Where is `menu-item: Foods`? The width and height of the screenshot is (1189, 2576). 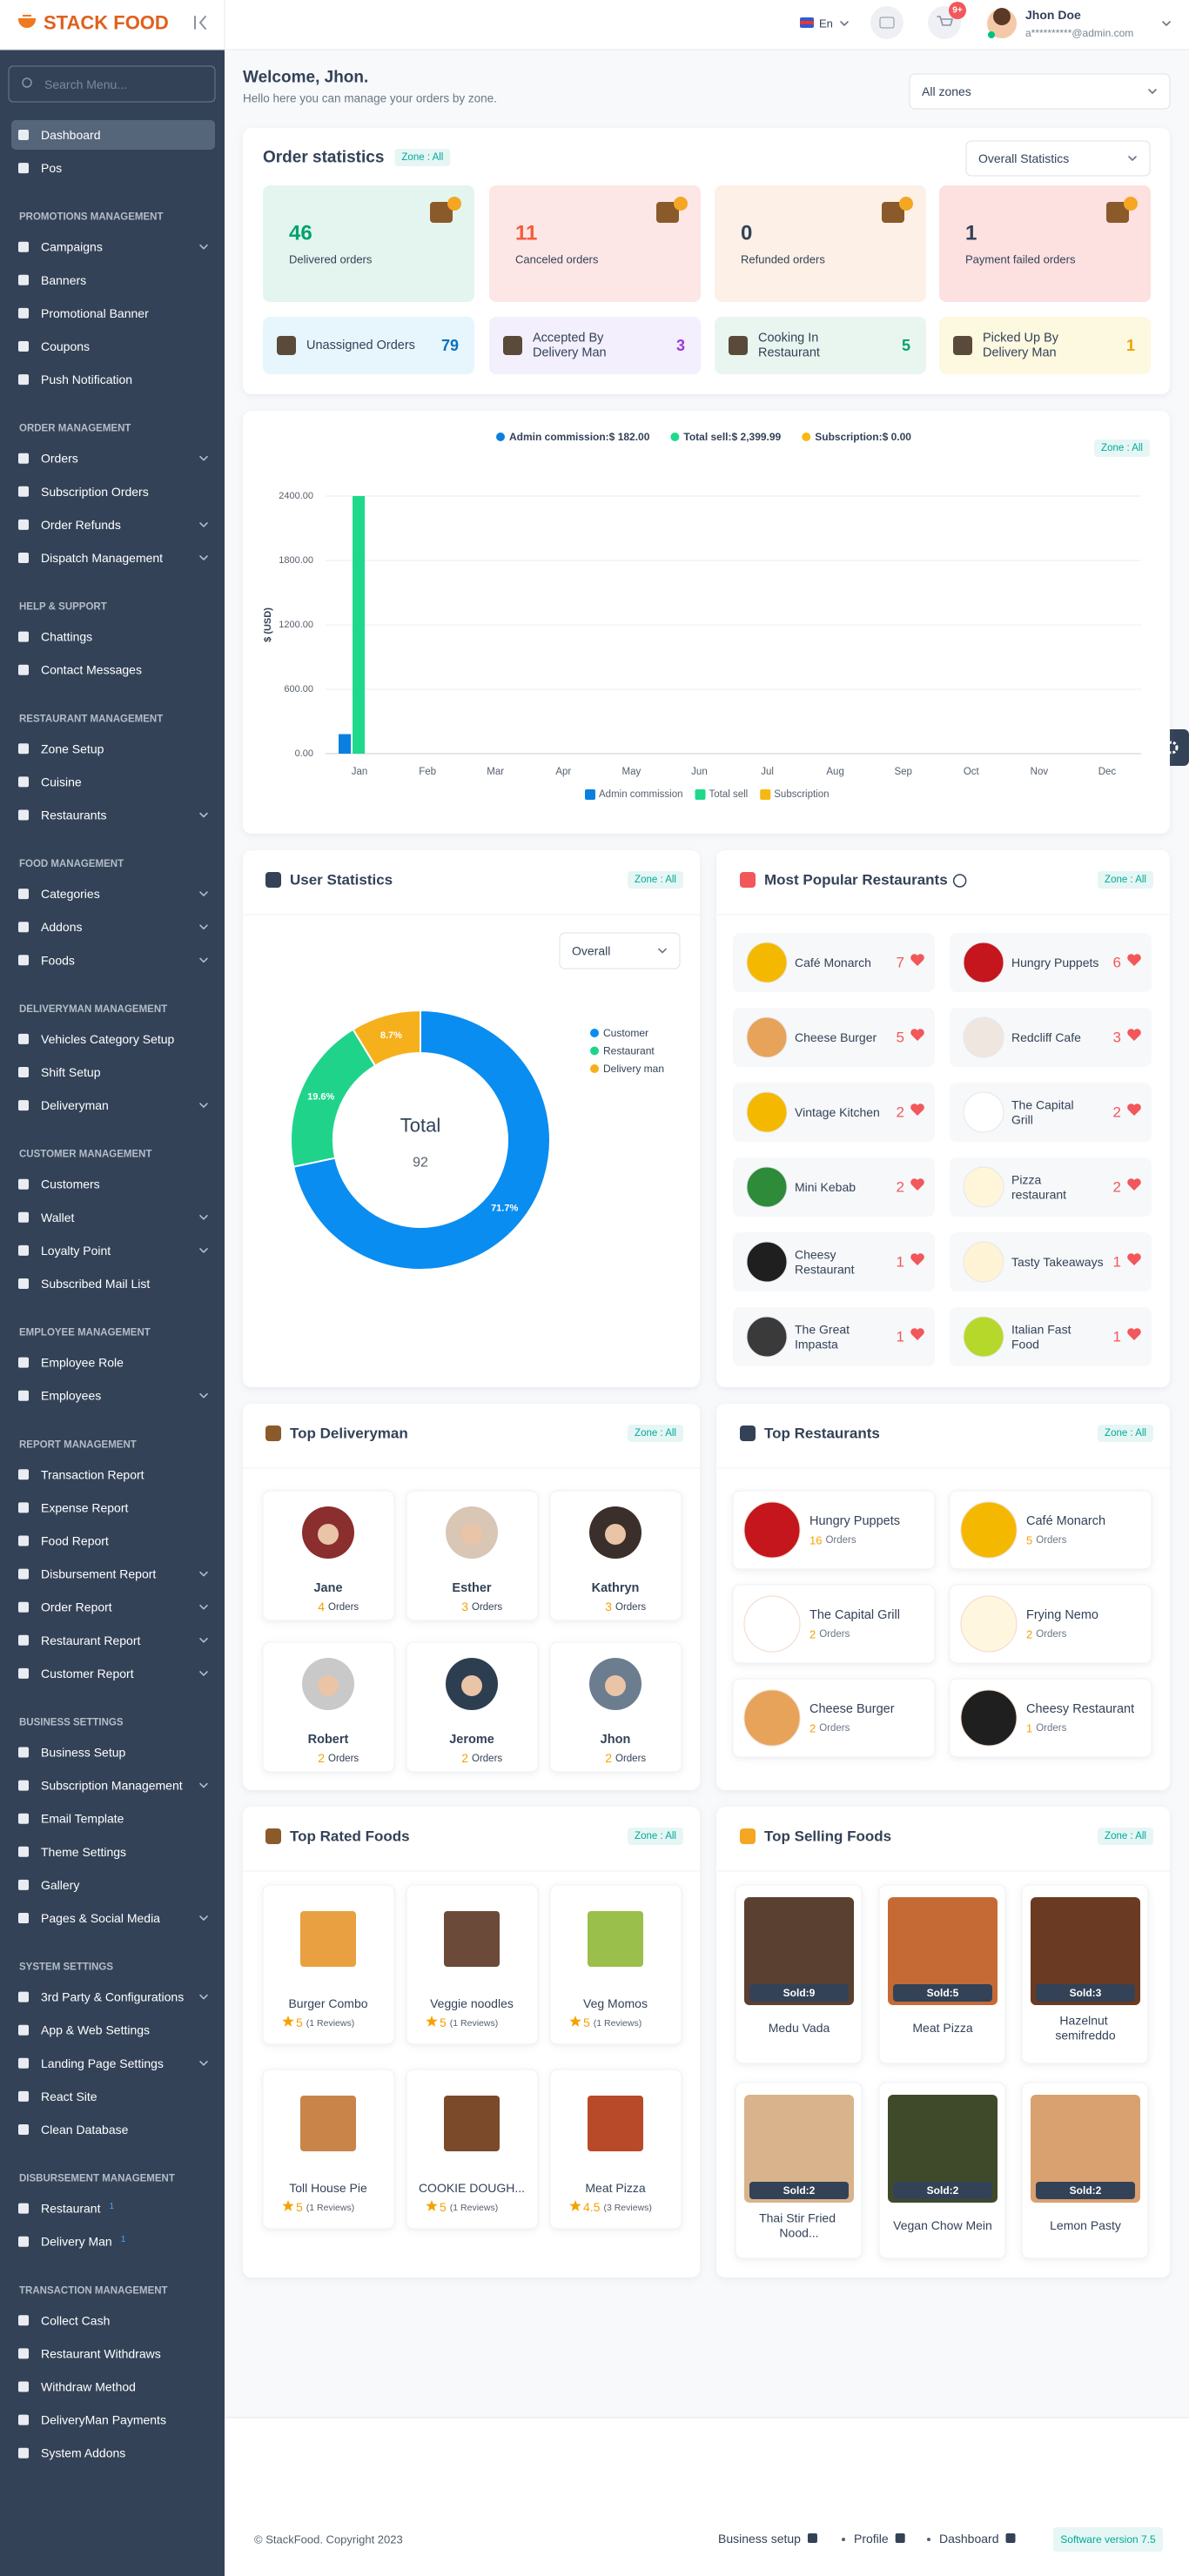 menu-item: Foods is located at coordinates (58, 960).